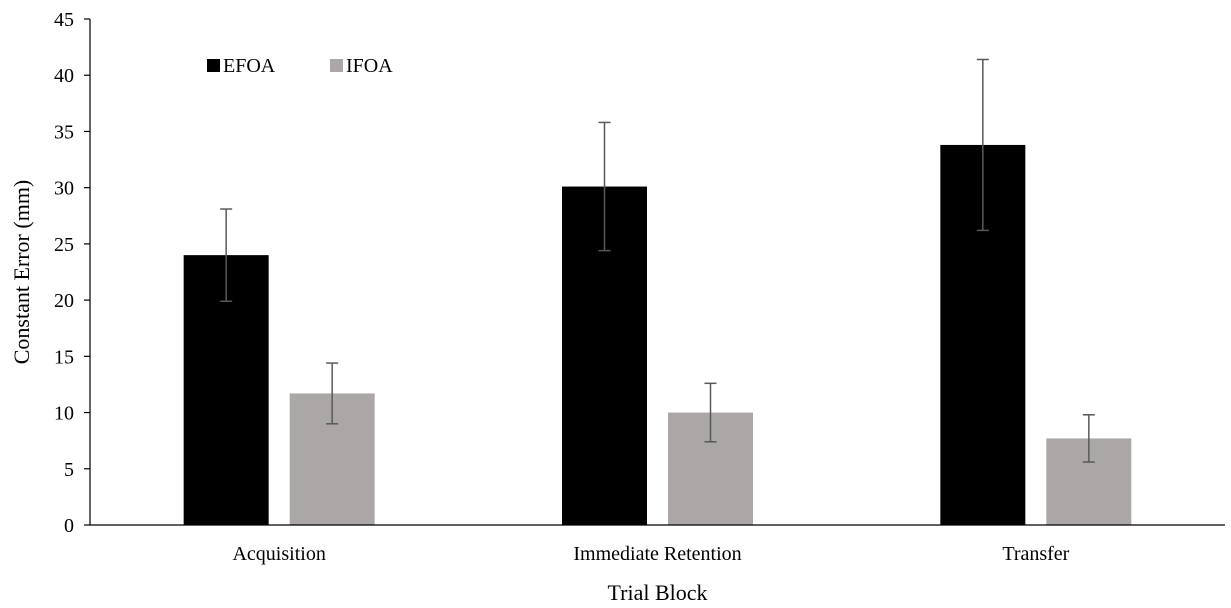  Describe the element at coordinates (21, 272) in the screenshot. I see `y-axis-title: Constant Error (mm)` at that location.